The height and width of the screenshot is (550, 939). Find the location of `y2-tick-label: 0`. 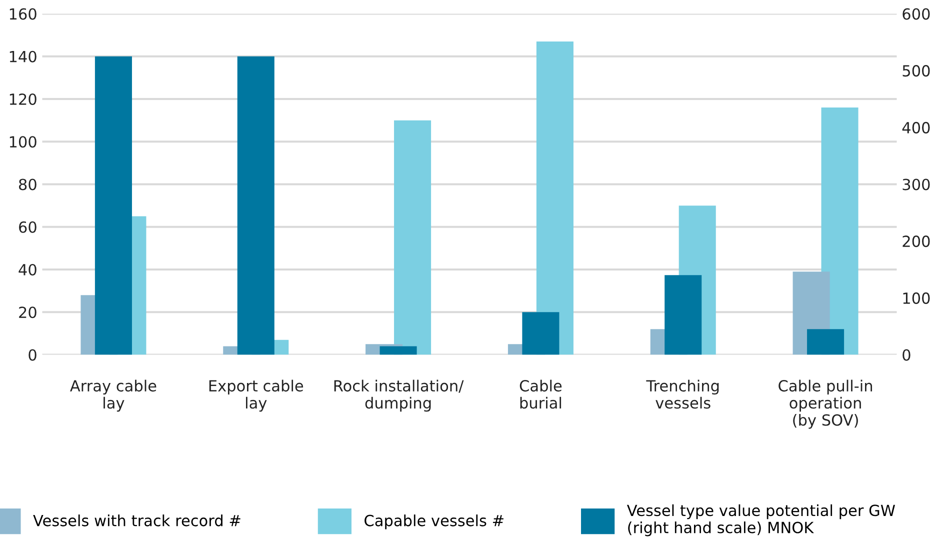

y2-tick-label: 0 is located at coordinates (906, 355).